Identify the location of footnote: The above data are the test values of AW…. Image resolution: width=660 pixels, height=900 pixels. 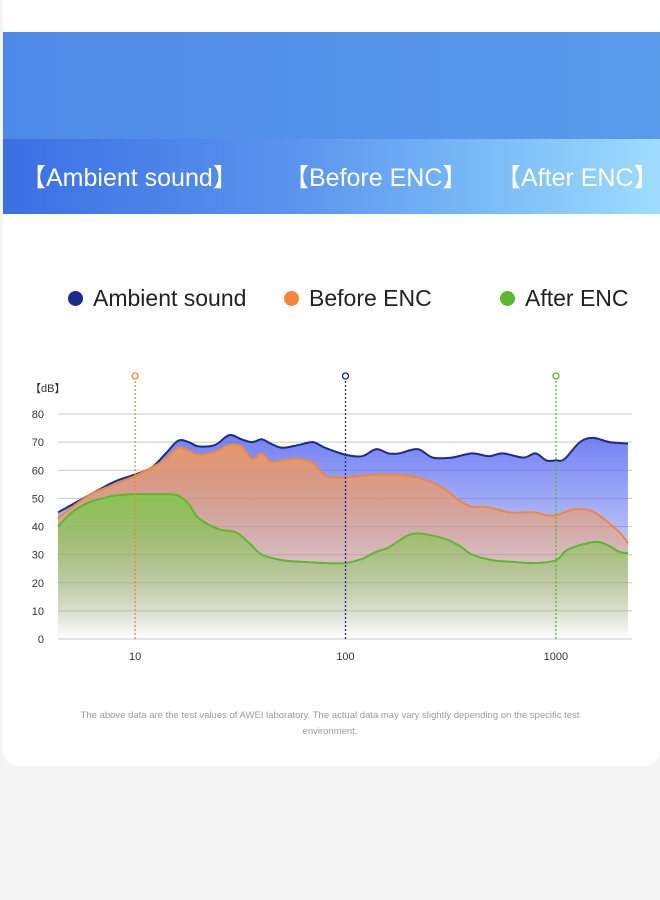
(330, 723).